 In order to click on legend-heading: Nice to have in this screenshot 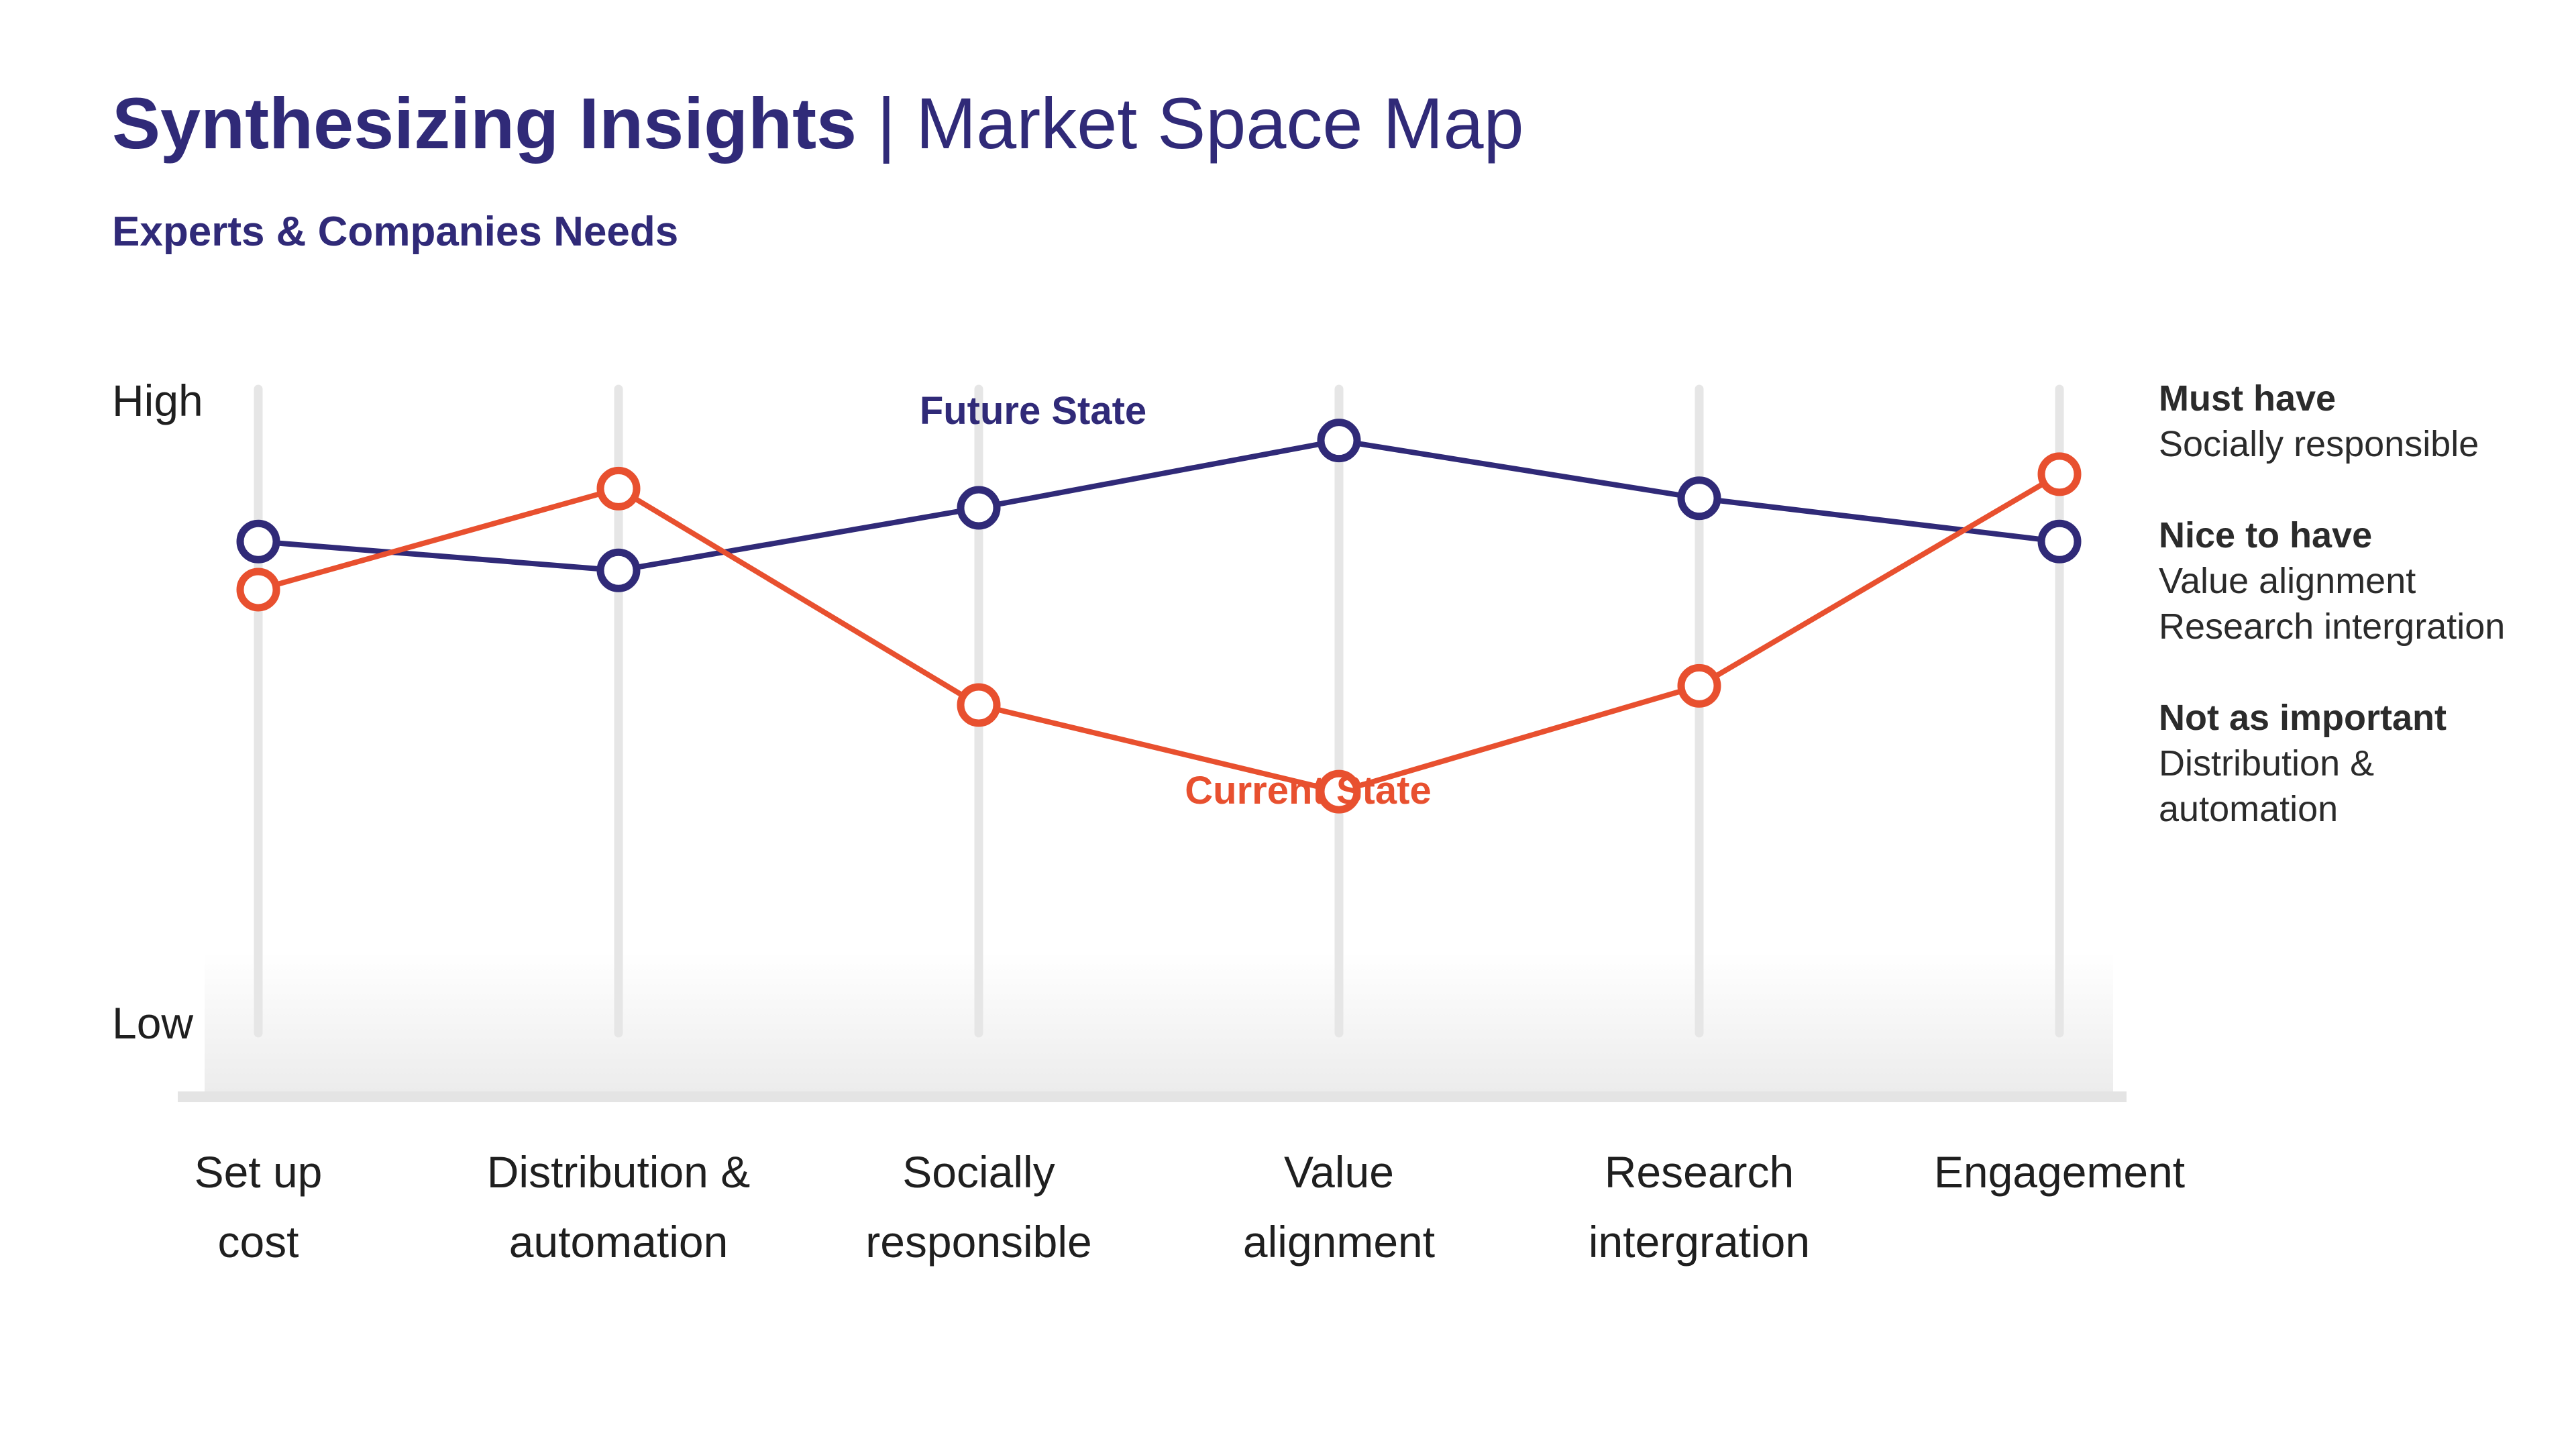, I will do `click(2266, 535)`.